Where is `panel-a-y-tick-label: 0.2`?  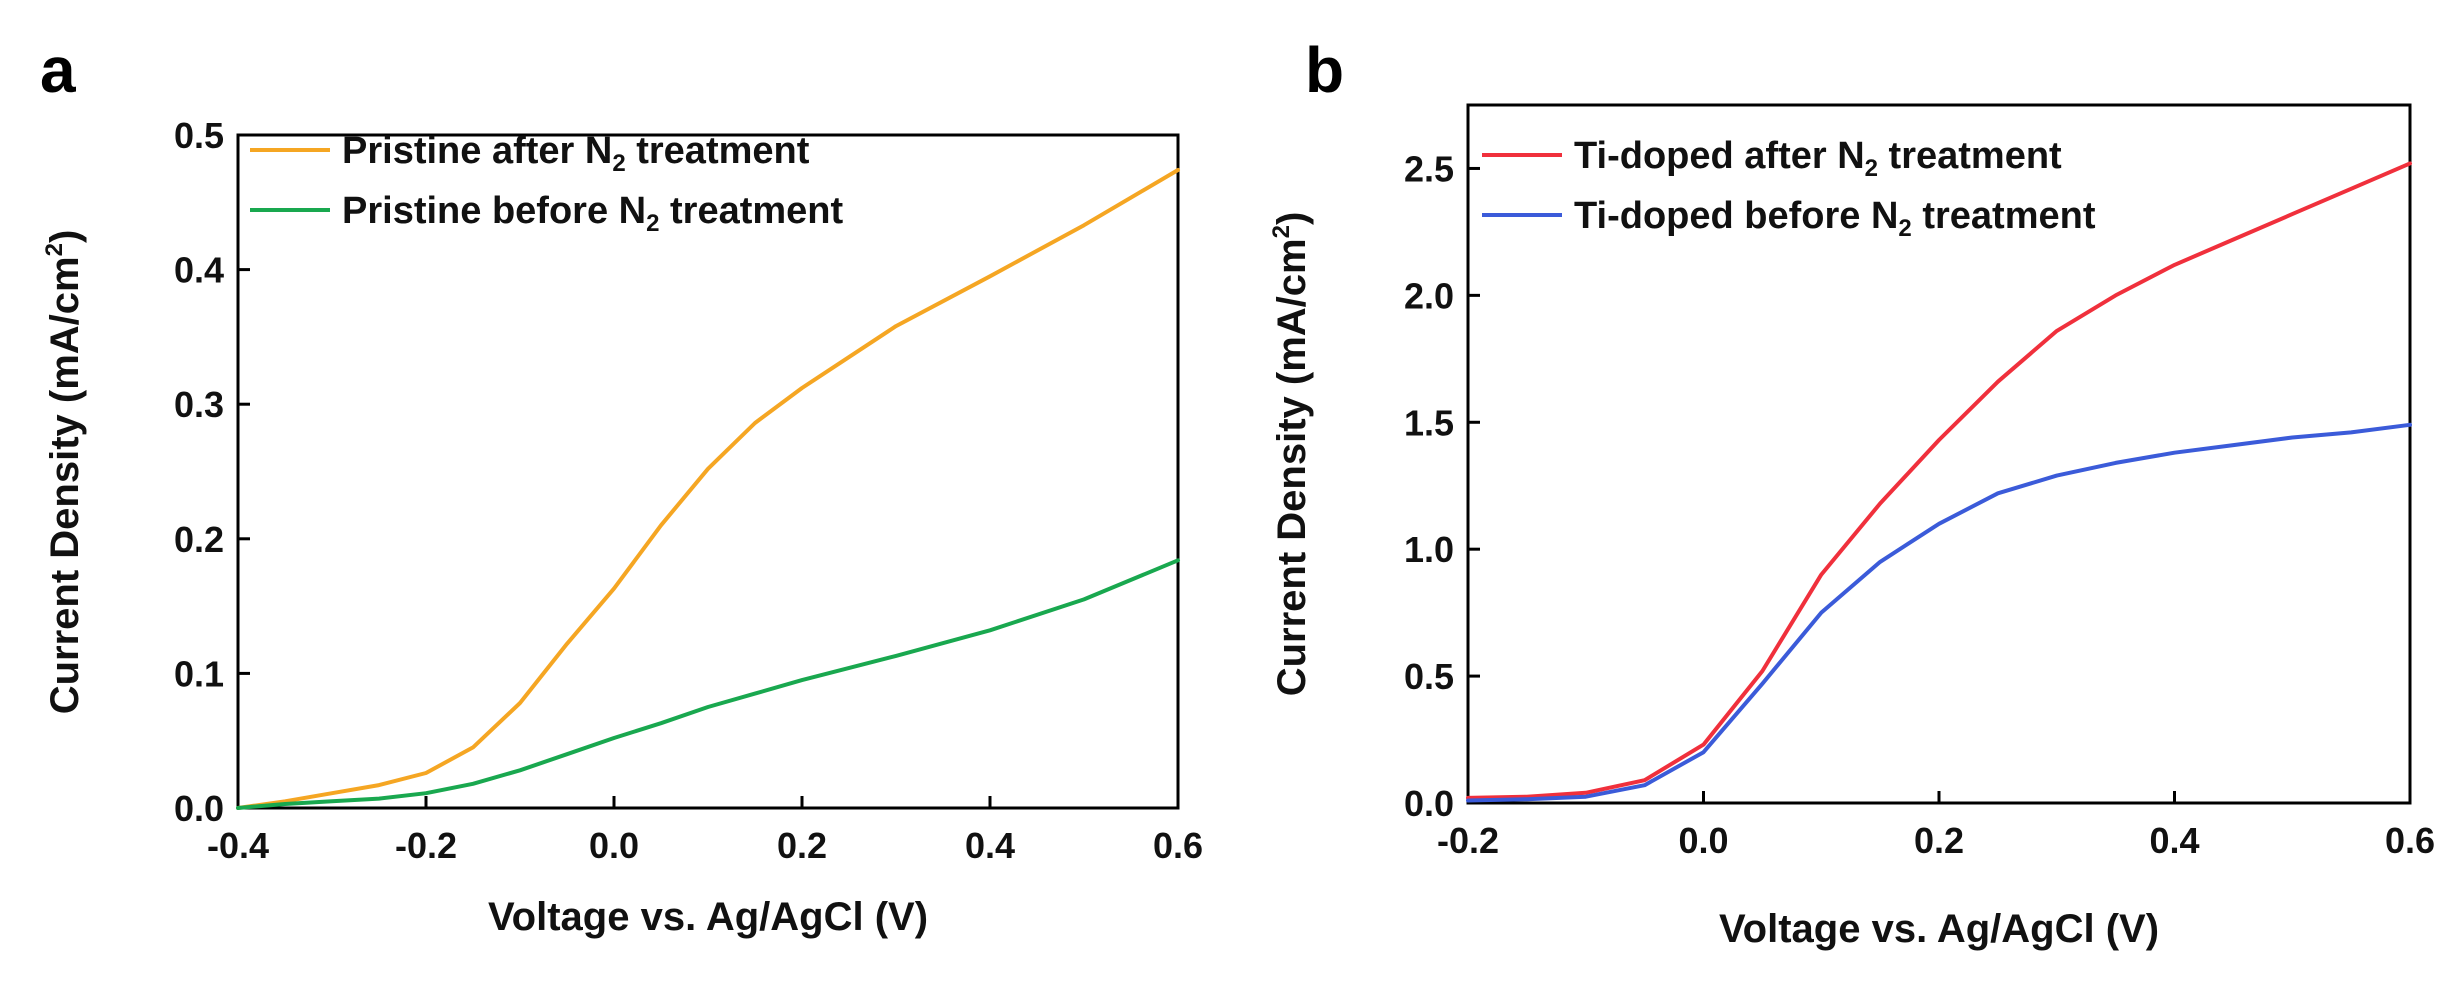
panel-a-y-tick-label: 0.2 is located at coordinates (199, 539).